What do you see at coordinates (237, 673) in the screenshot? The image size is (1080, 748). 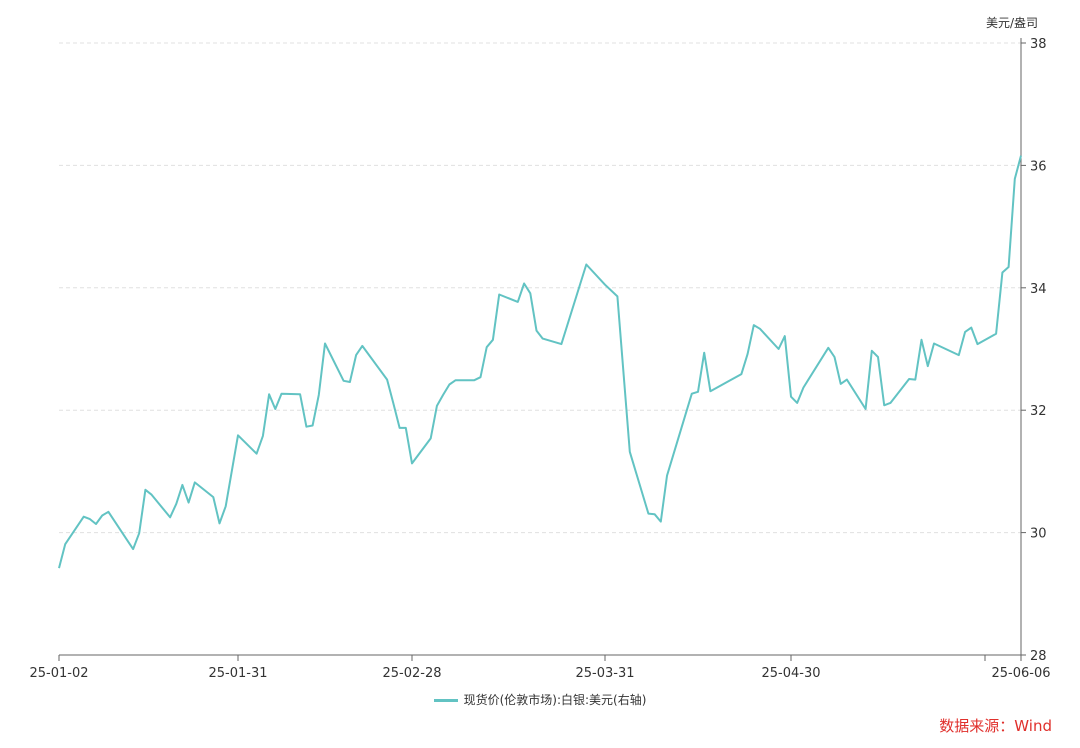 I see `x-tick-label: 25-01-31` at bounding box center [237, 673].